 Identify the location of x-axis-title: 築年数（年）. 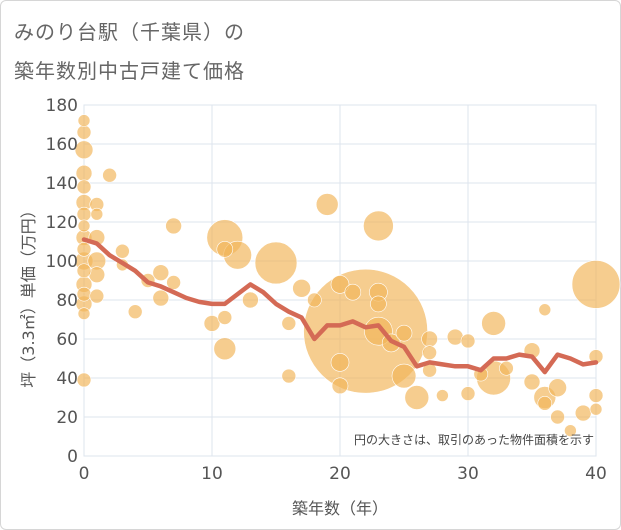
(340, 508).